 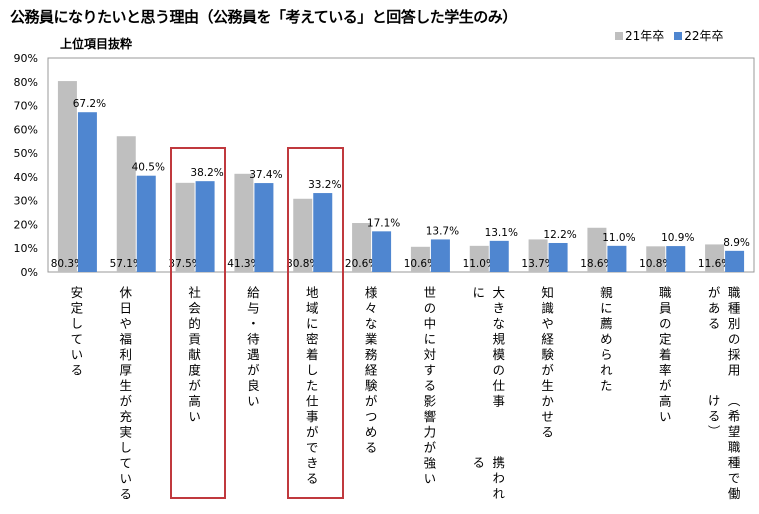 I want to click on x-tick-label: 大きな規模の仕事に携われる, so click(x=487, y=400).